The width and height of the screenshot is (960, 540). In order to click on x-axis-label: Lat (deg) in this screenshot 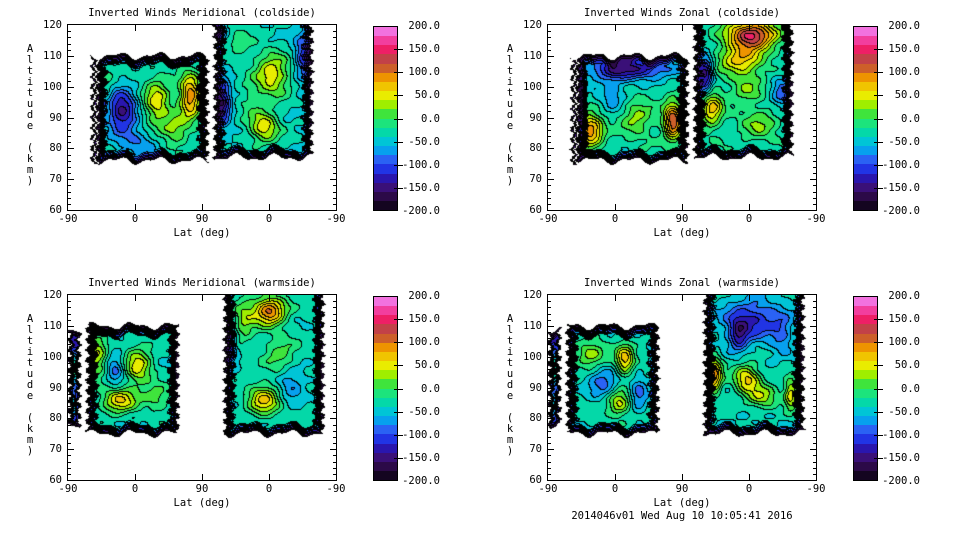, I will do `click(202, 233)`.